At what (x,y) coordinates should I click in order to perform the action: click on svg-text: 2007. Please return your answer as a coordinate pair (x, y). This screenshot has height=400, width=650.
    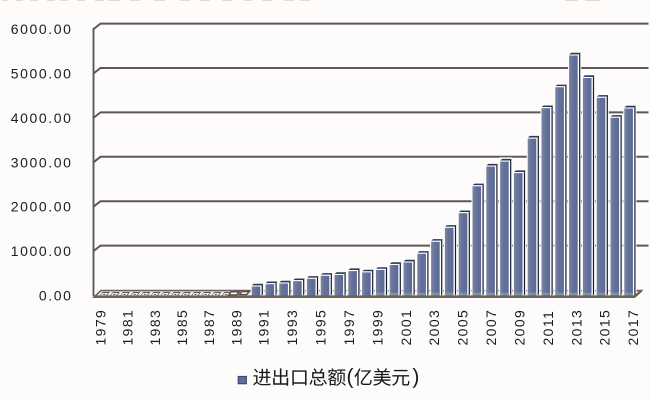
    Looking at the image, I should click on (491, 327).